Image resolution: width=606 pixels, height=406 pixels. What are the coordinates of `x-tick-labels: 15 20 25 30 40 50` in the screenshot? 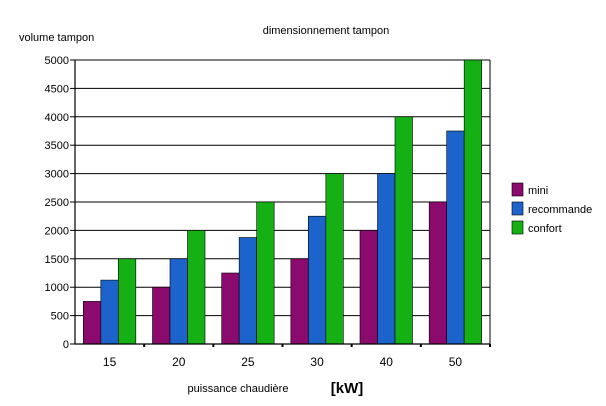 It's located at (297, 356).